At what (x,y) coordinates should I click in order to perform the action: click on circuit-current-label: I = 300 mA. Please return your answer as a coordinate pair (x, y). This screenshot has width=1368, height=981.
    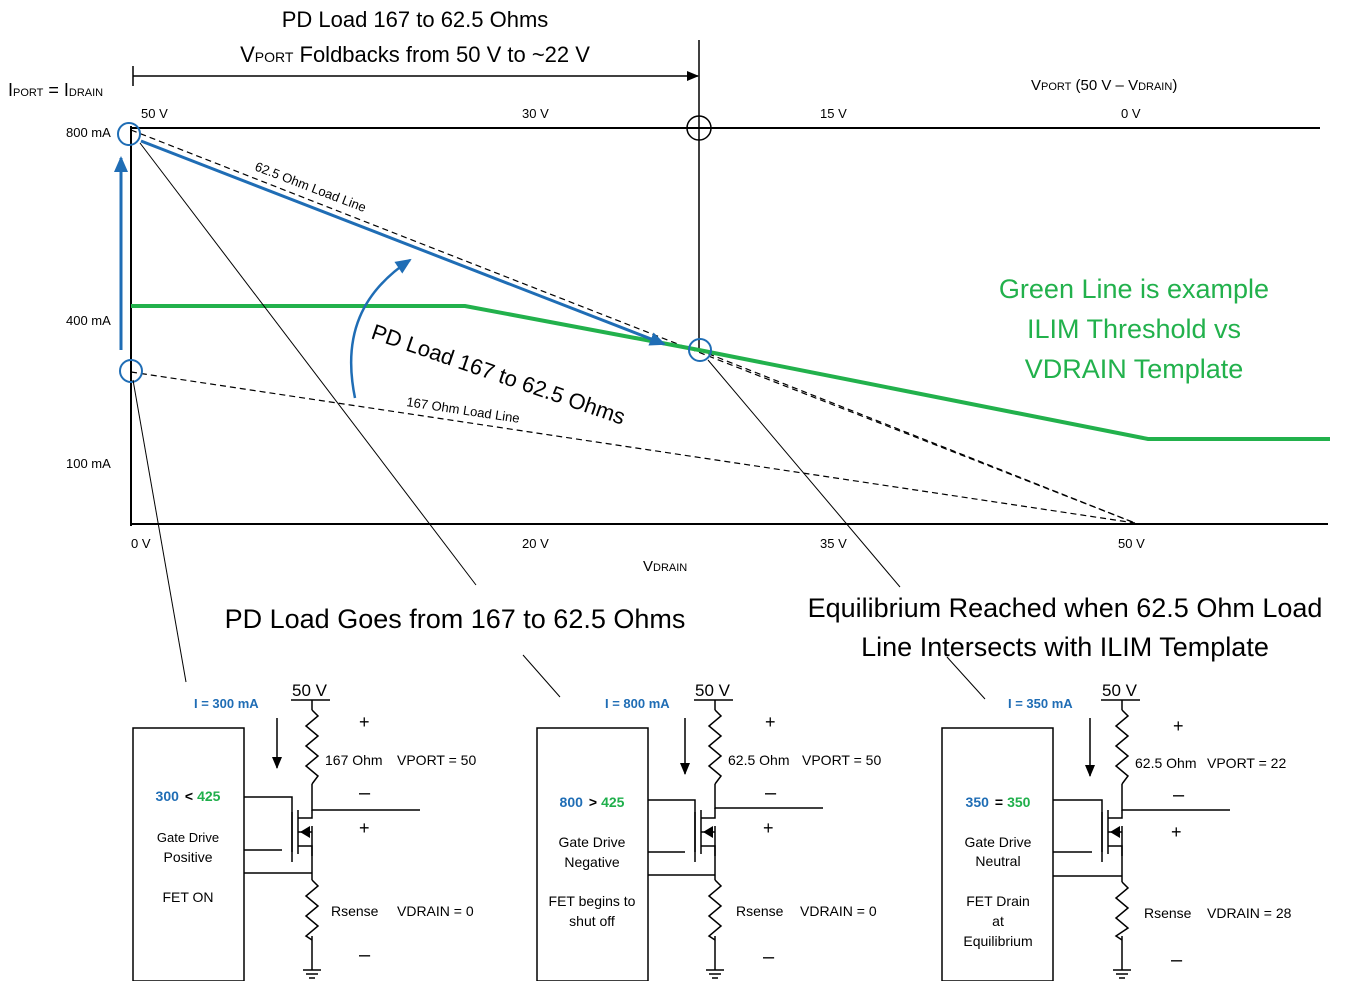
    Looking at the image, I should click on (226, 703).